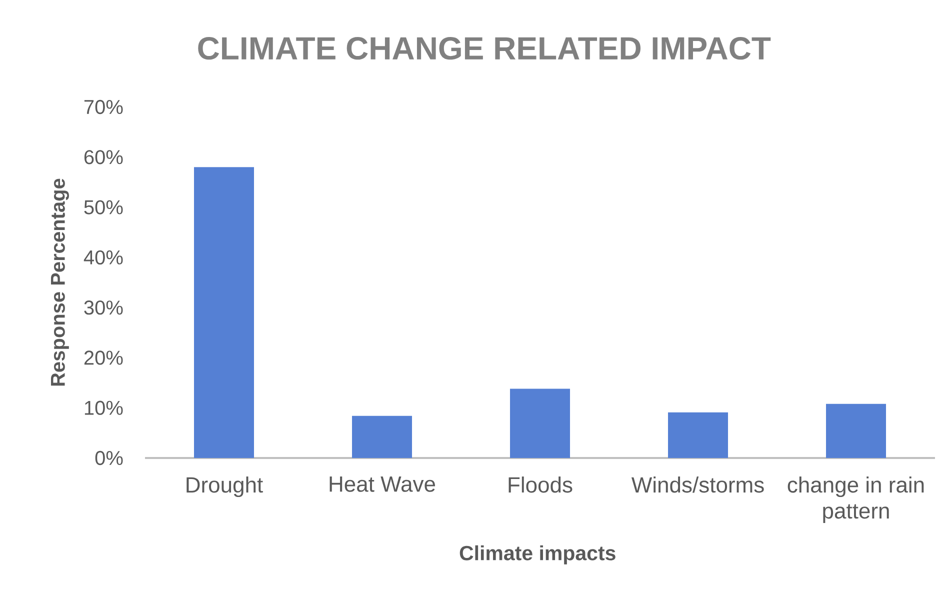  What do you see at coordinates (103, 107) in the screenshot?
I see `y-tick-label: 70%` at bounding box center [103, 107].